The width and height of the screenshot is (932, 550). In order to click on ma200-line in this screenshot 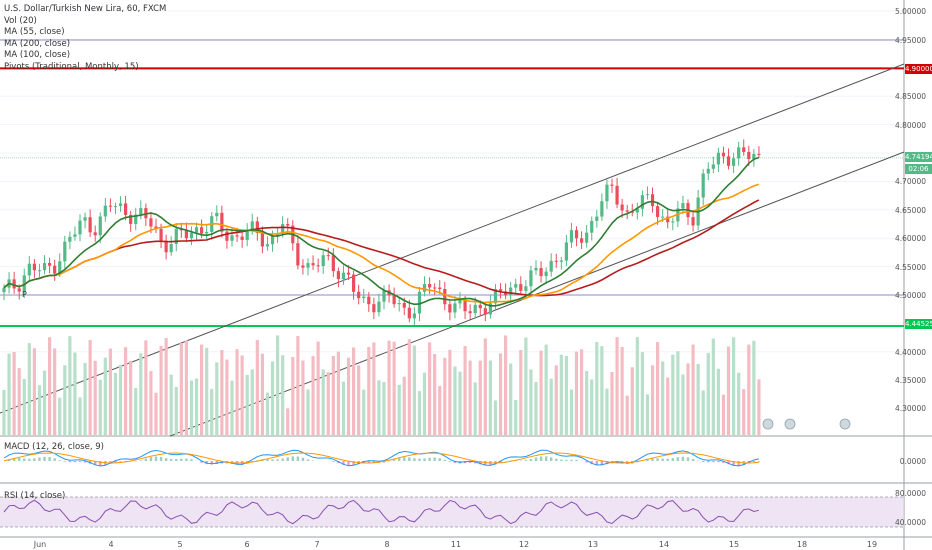, I will do `click(381, 248)`.